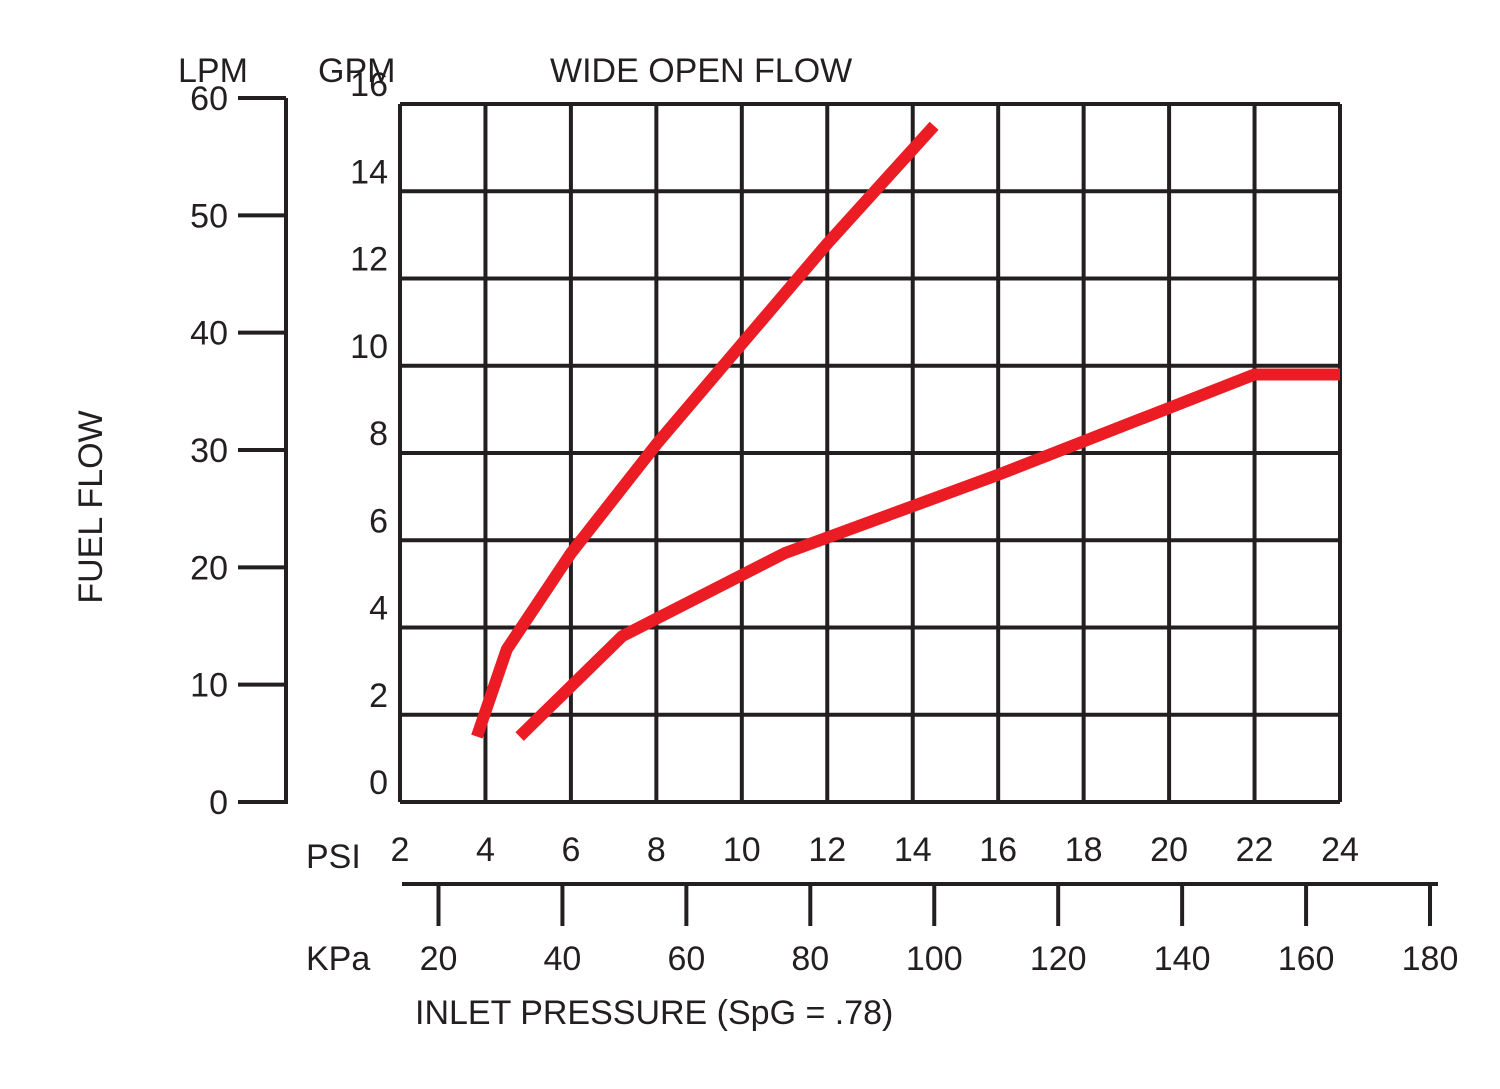 The image size is (1500, 1089). I want to click on lpm-tick-label: 0, so click(218, 803).